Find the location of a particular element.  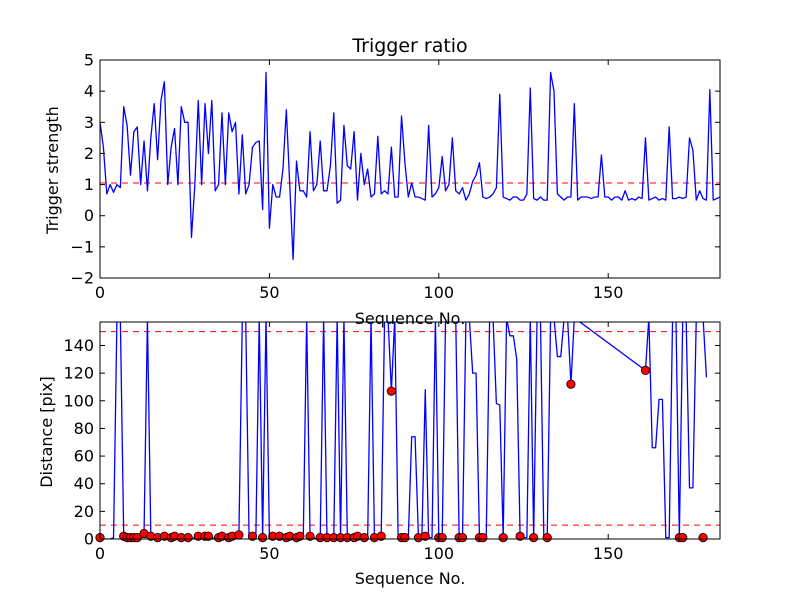

top-x-tick-label: 50 is located at coordinates (269, 292).